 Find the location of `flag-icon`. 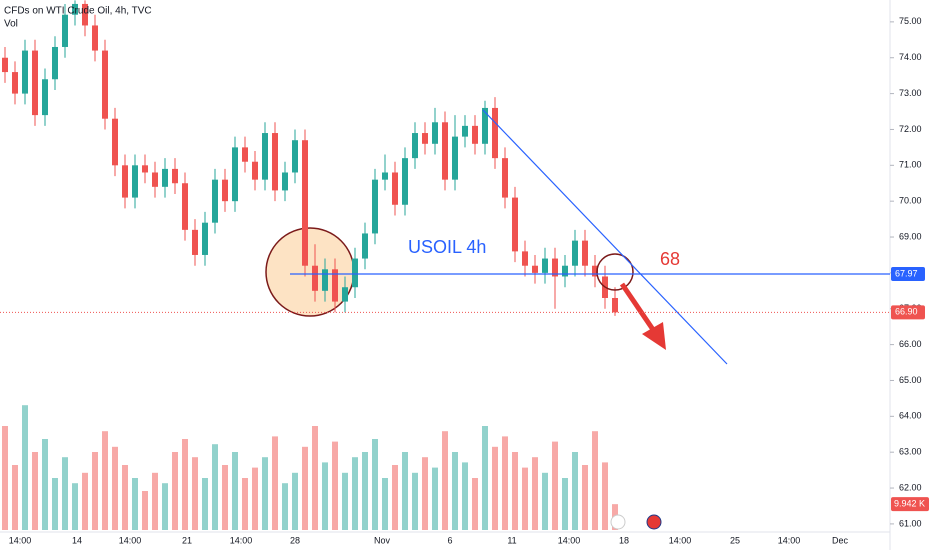

flag-icon is located at coordinates (654, 522).